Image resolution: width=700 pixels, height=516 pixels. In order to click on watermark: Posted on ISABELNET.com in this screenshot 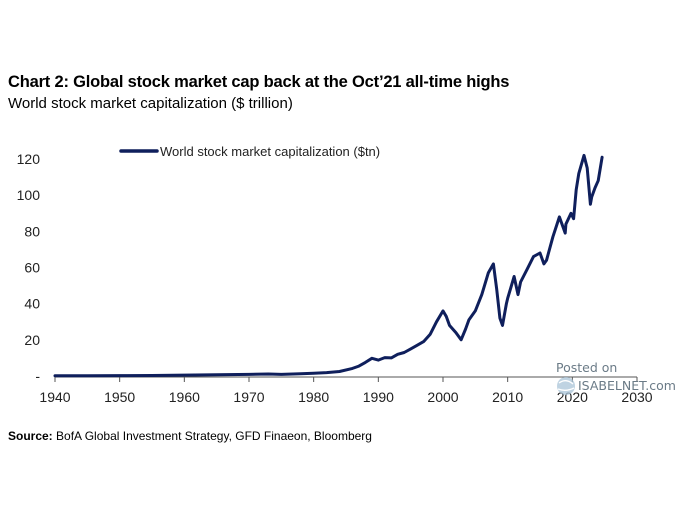, I will do `click(616, 377)`.